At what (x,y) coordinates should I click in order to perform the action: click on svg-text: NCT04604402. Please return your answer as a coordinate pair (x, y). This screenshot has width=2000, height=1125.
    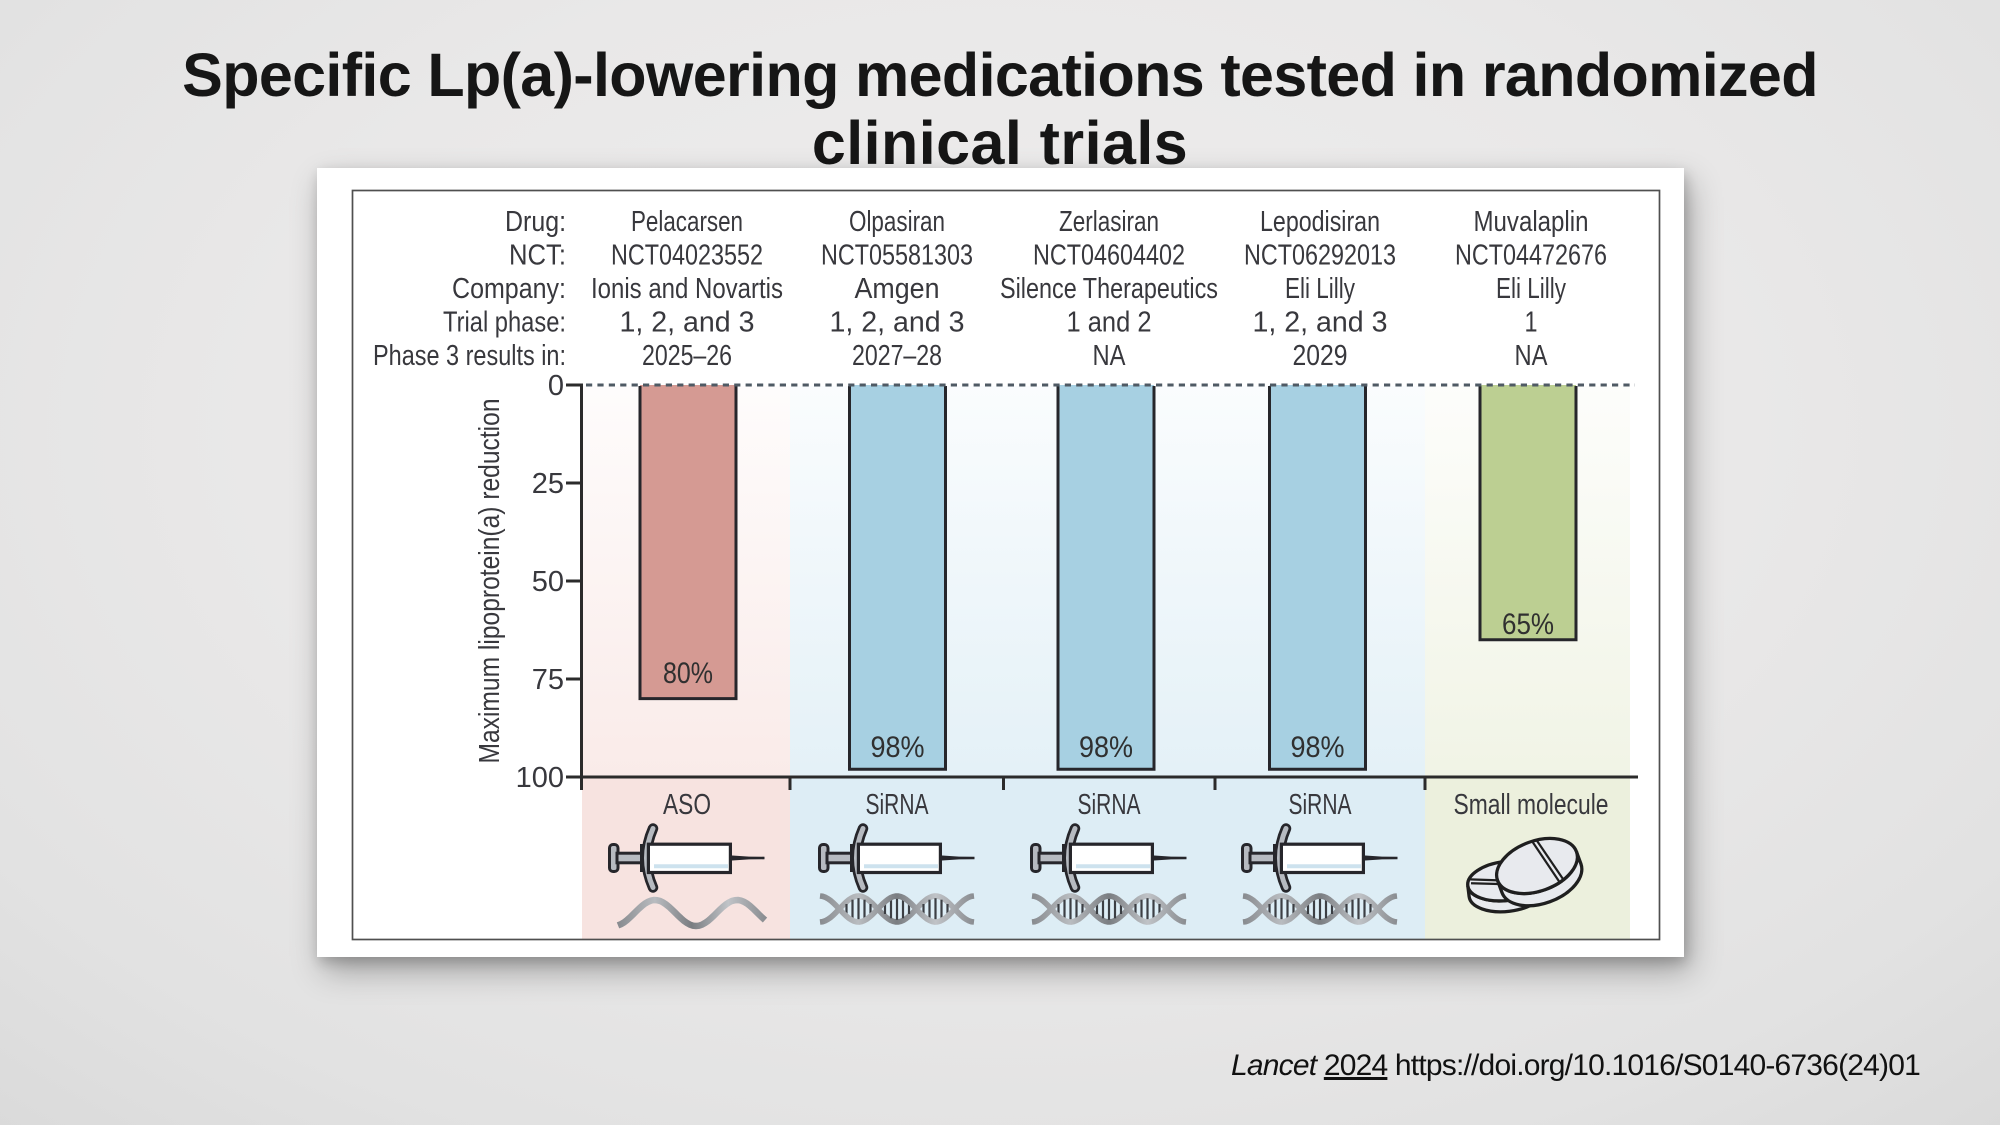
    Looking at the image, I should click on (1109, 256).